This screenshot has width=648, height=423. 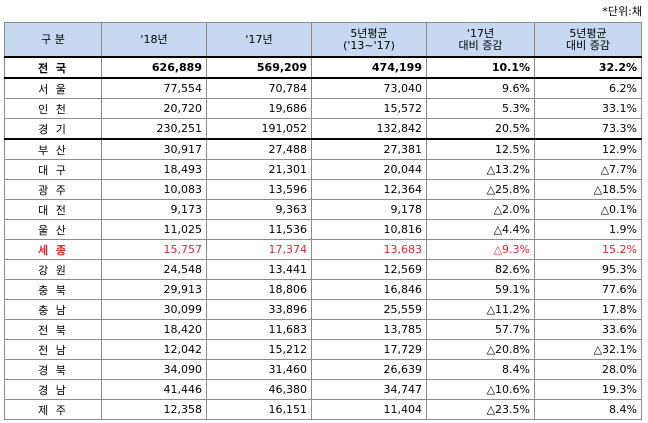 I want to click on change-vs-2017-cell: △9.3%, so click(x=480, y=249).